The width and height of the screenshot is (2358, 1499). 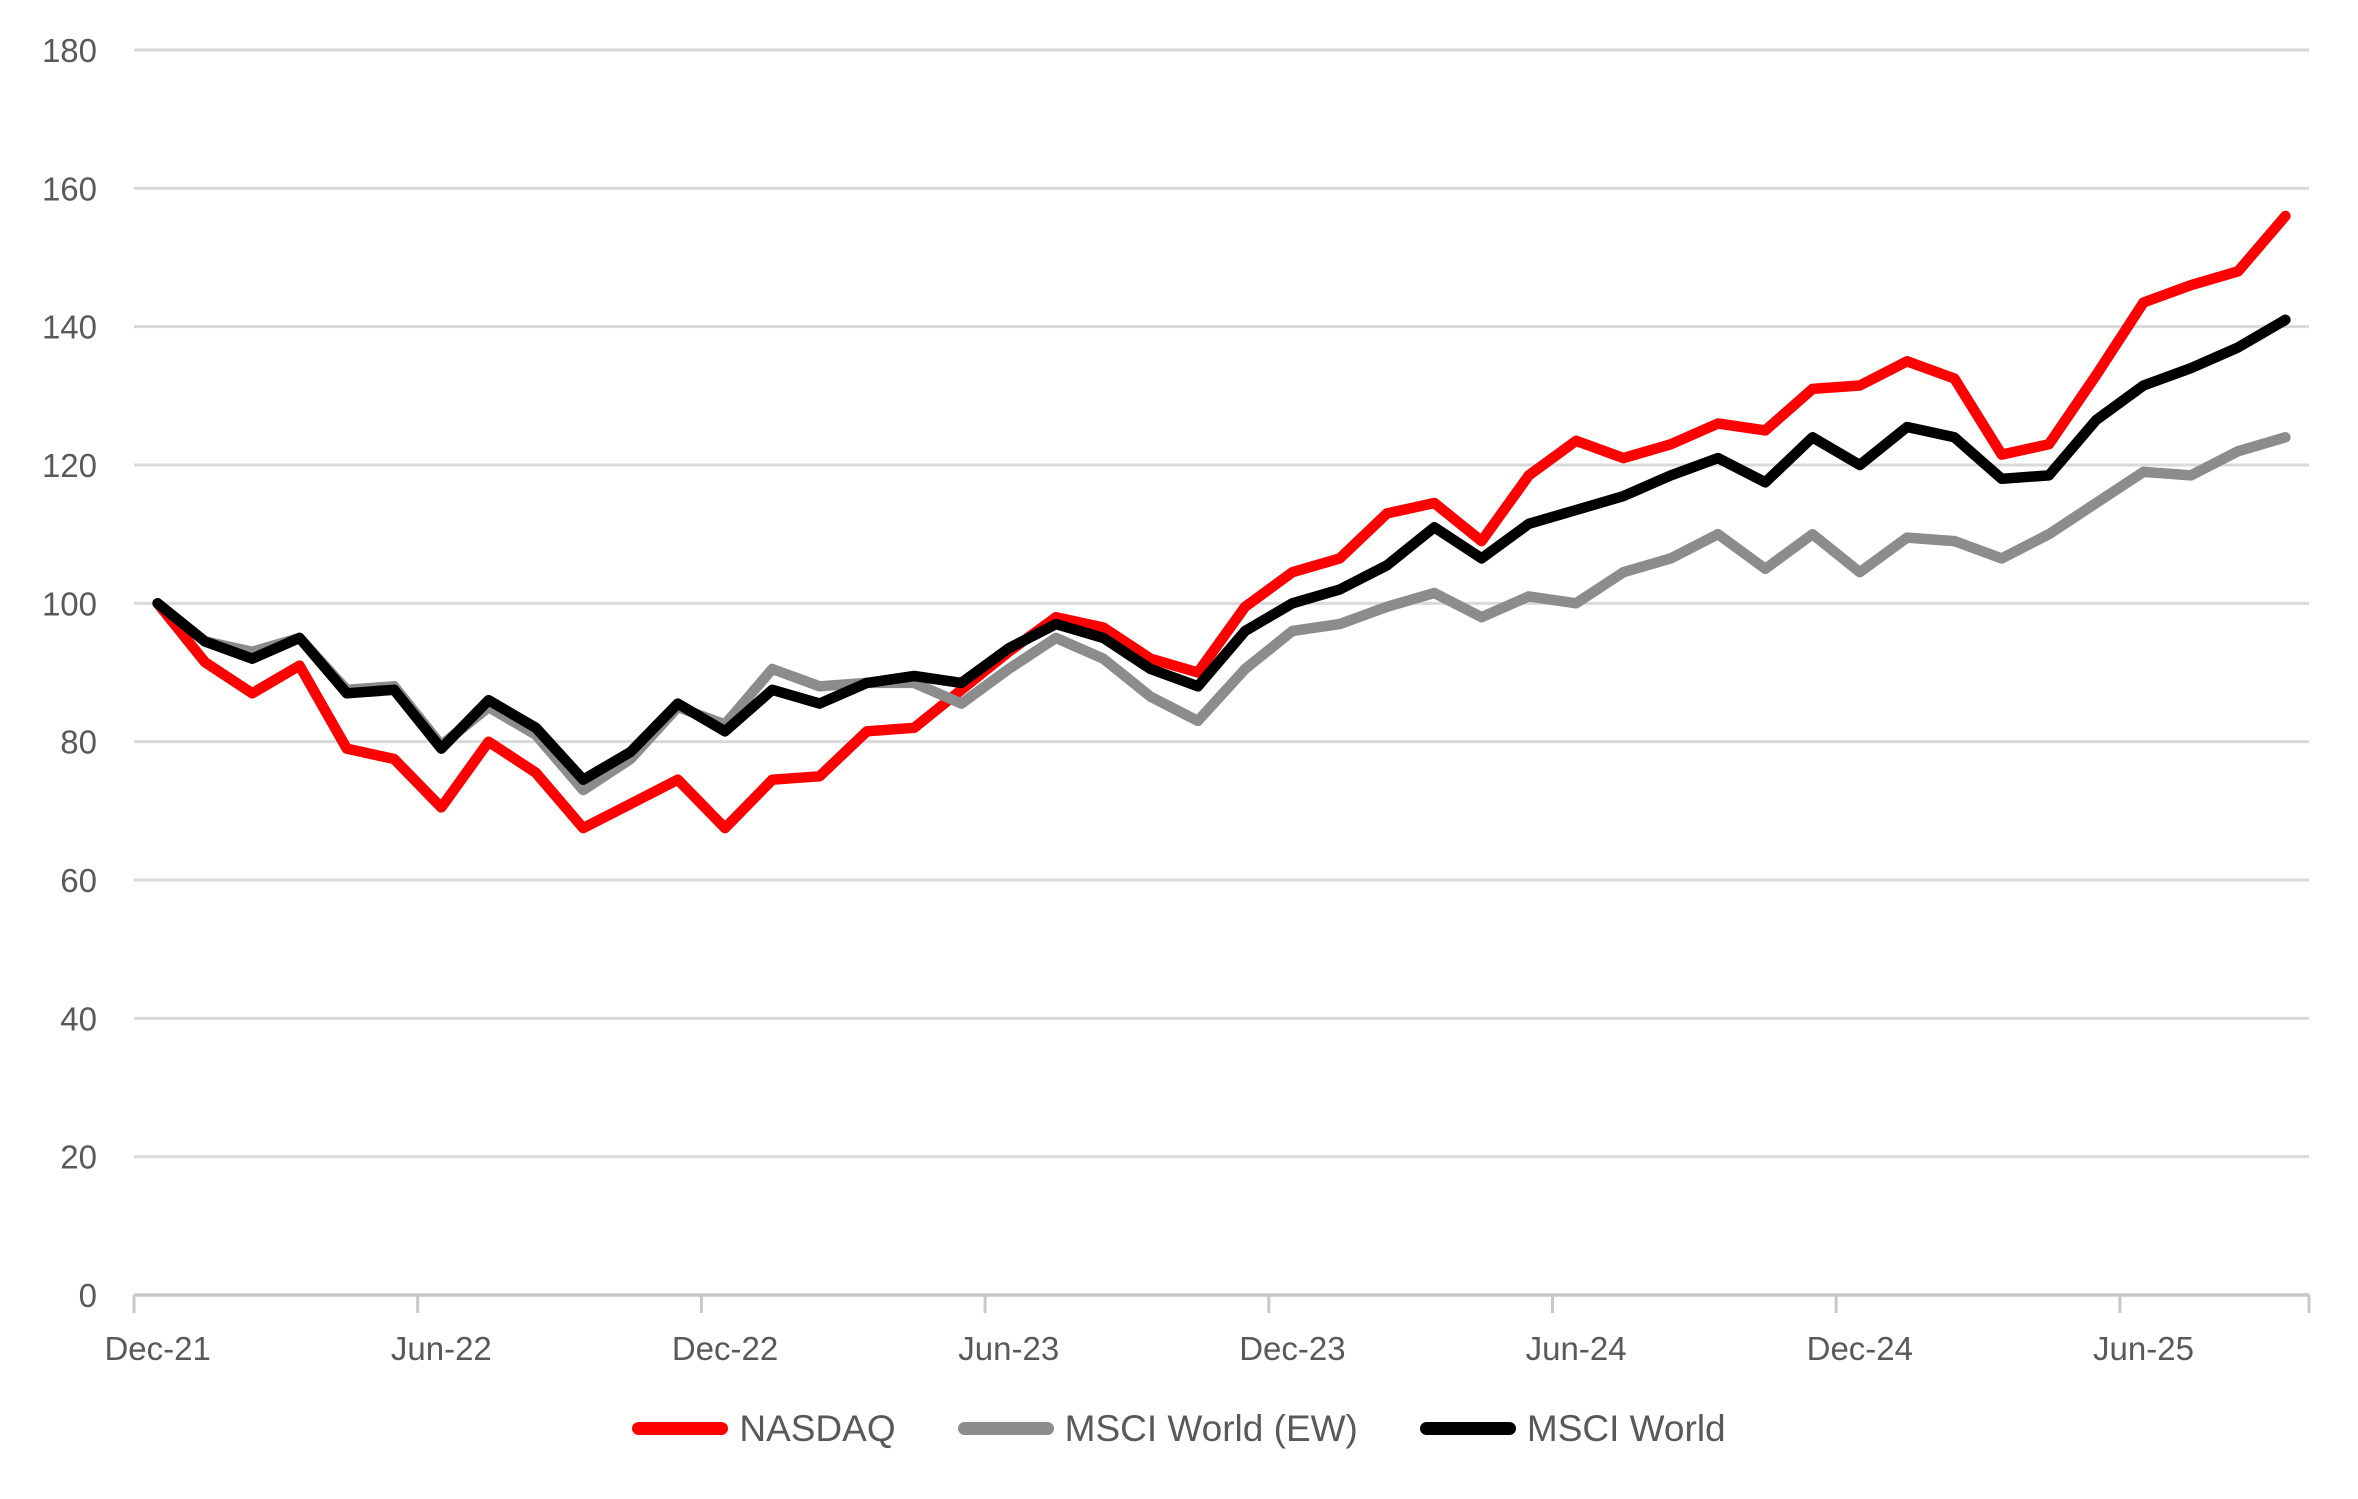 What do you see at coordinates (78, 1157) in the screenshot?
I see `y-axis-label: 20` at bounding box center [78, 1157].